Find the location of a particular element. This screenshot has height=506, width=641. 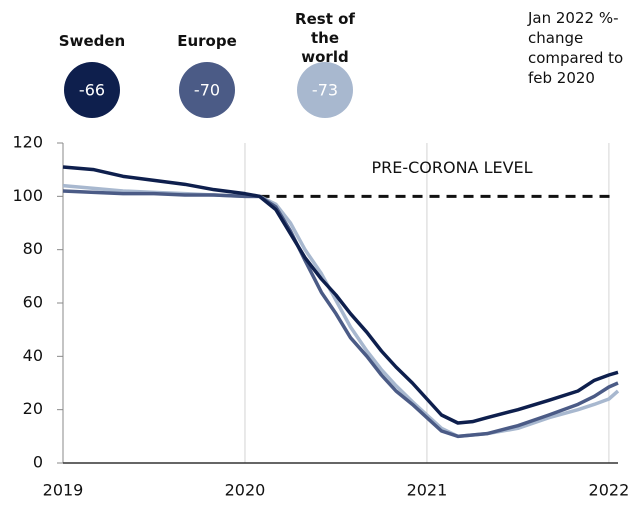

annotation: Jan 2022 %-change compared to feb 2020 is located at coordinates (576, 48).